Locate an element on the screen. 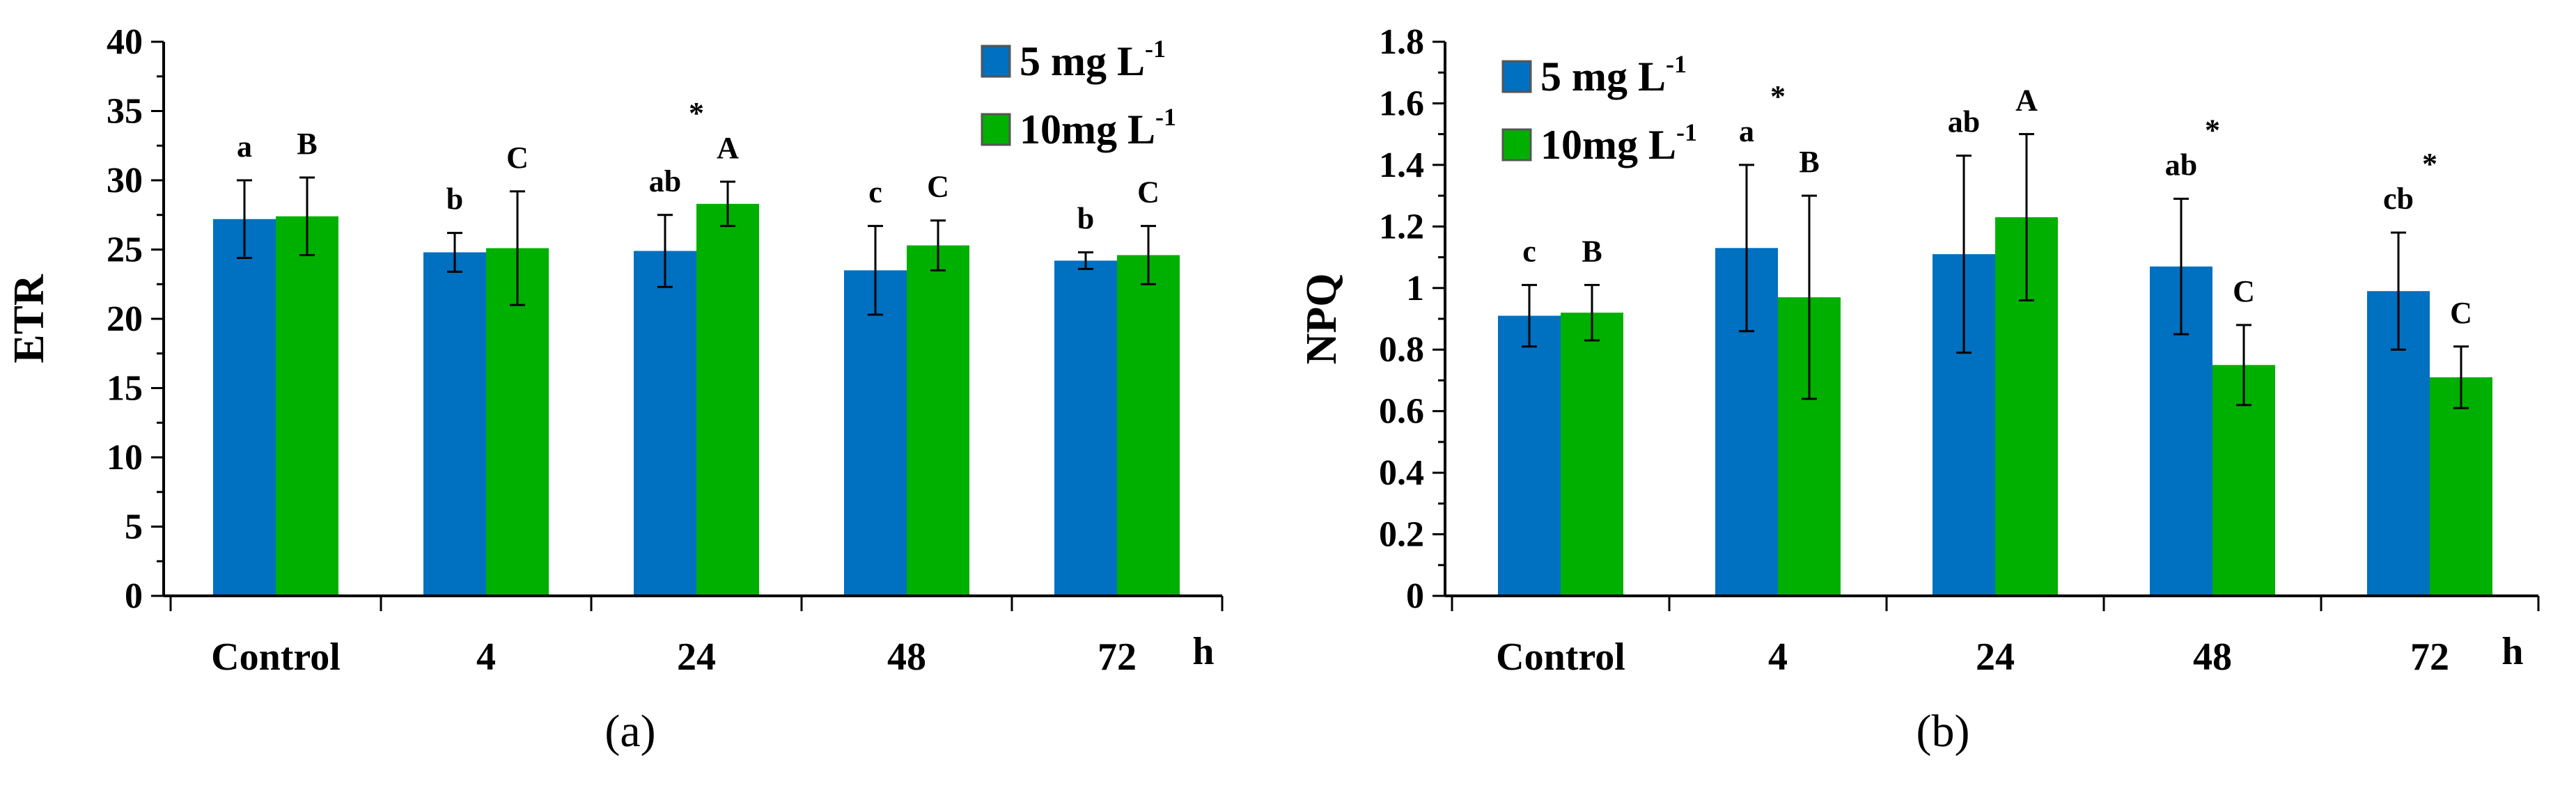  y-tick-label: 1.4 is located at coordinates (1401, 165).